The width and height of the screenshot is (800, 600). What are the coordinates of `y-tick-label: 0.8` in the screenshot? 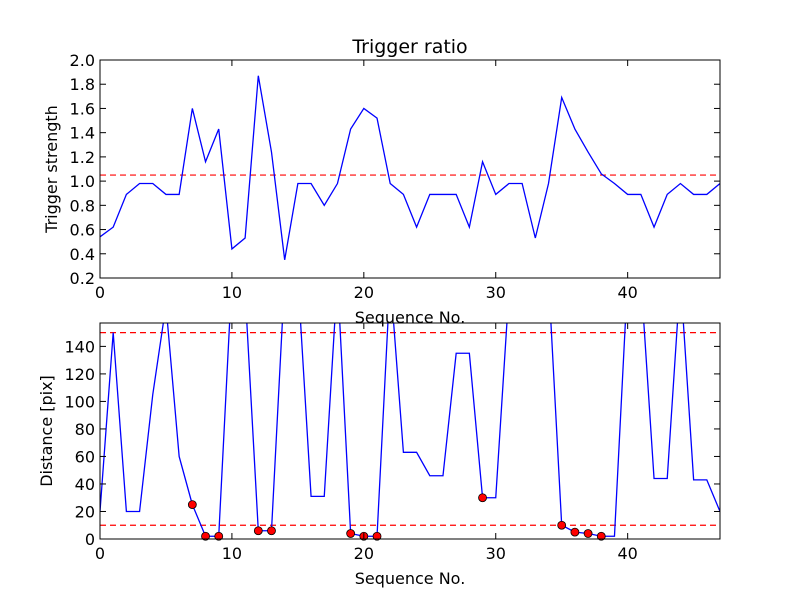 It's located at (82, 205).